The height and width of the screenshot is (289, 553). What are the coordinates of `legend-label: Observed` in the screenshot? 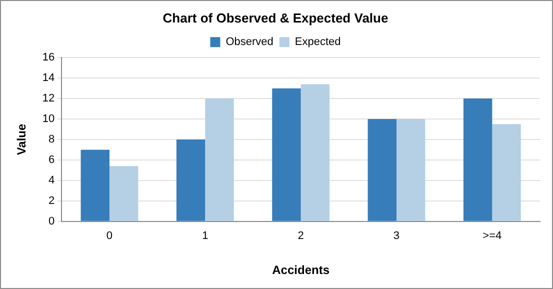 It's located at (250, 42).